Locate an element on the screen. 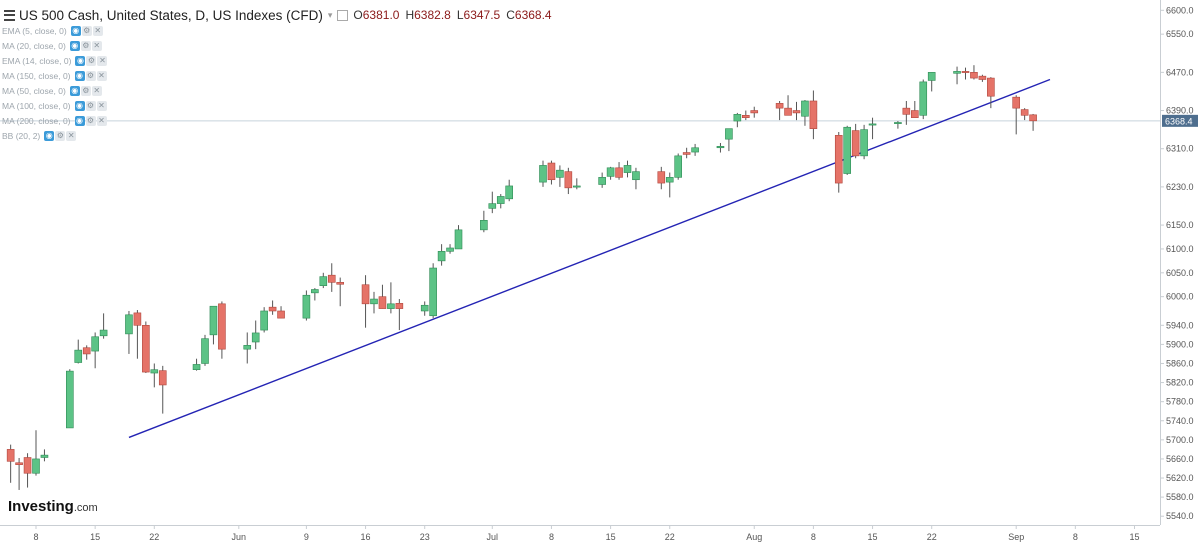 This screenshot has width=1200, height=547. y-tick-label: 5900.0 is located at coordinates (1180, 344).